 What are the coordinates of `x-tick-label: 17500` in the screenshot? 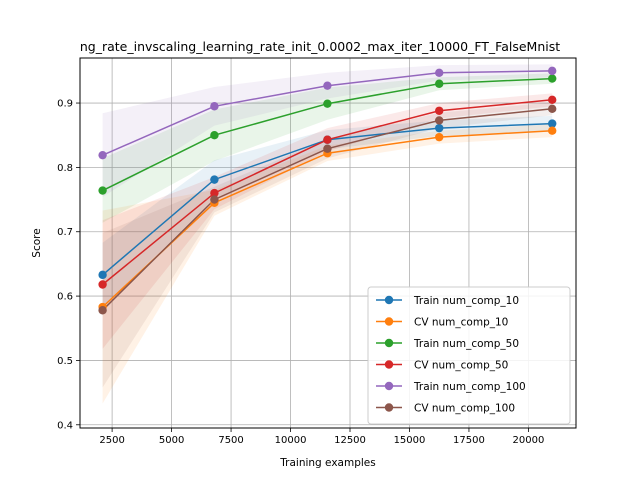 It's located at (469, 440).